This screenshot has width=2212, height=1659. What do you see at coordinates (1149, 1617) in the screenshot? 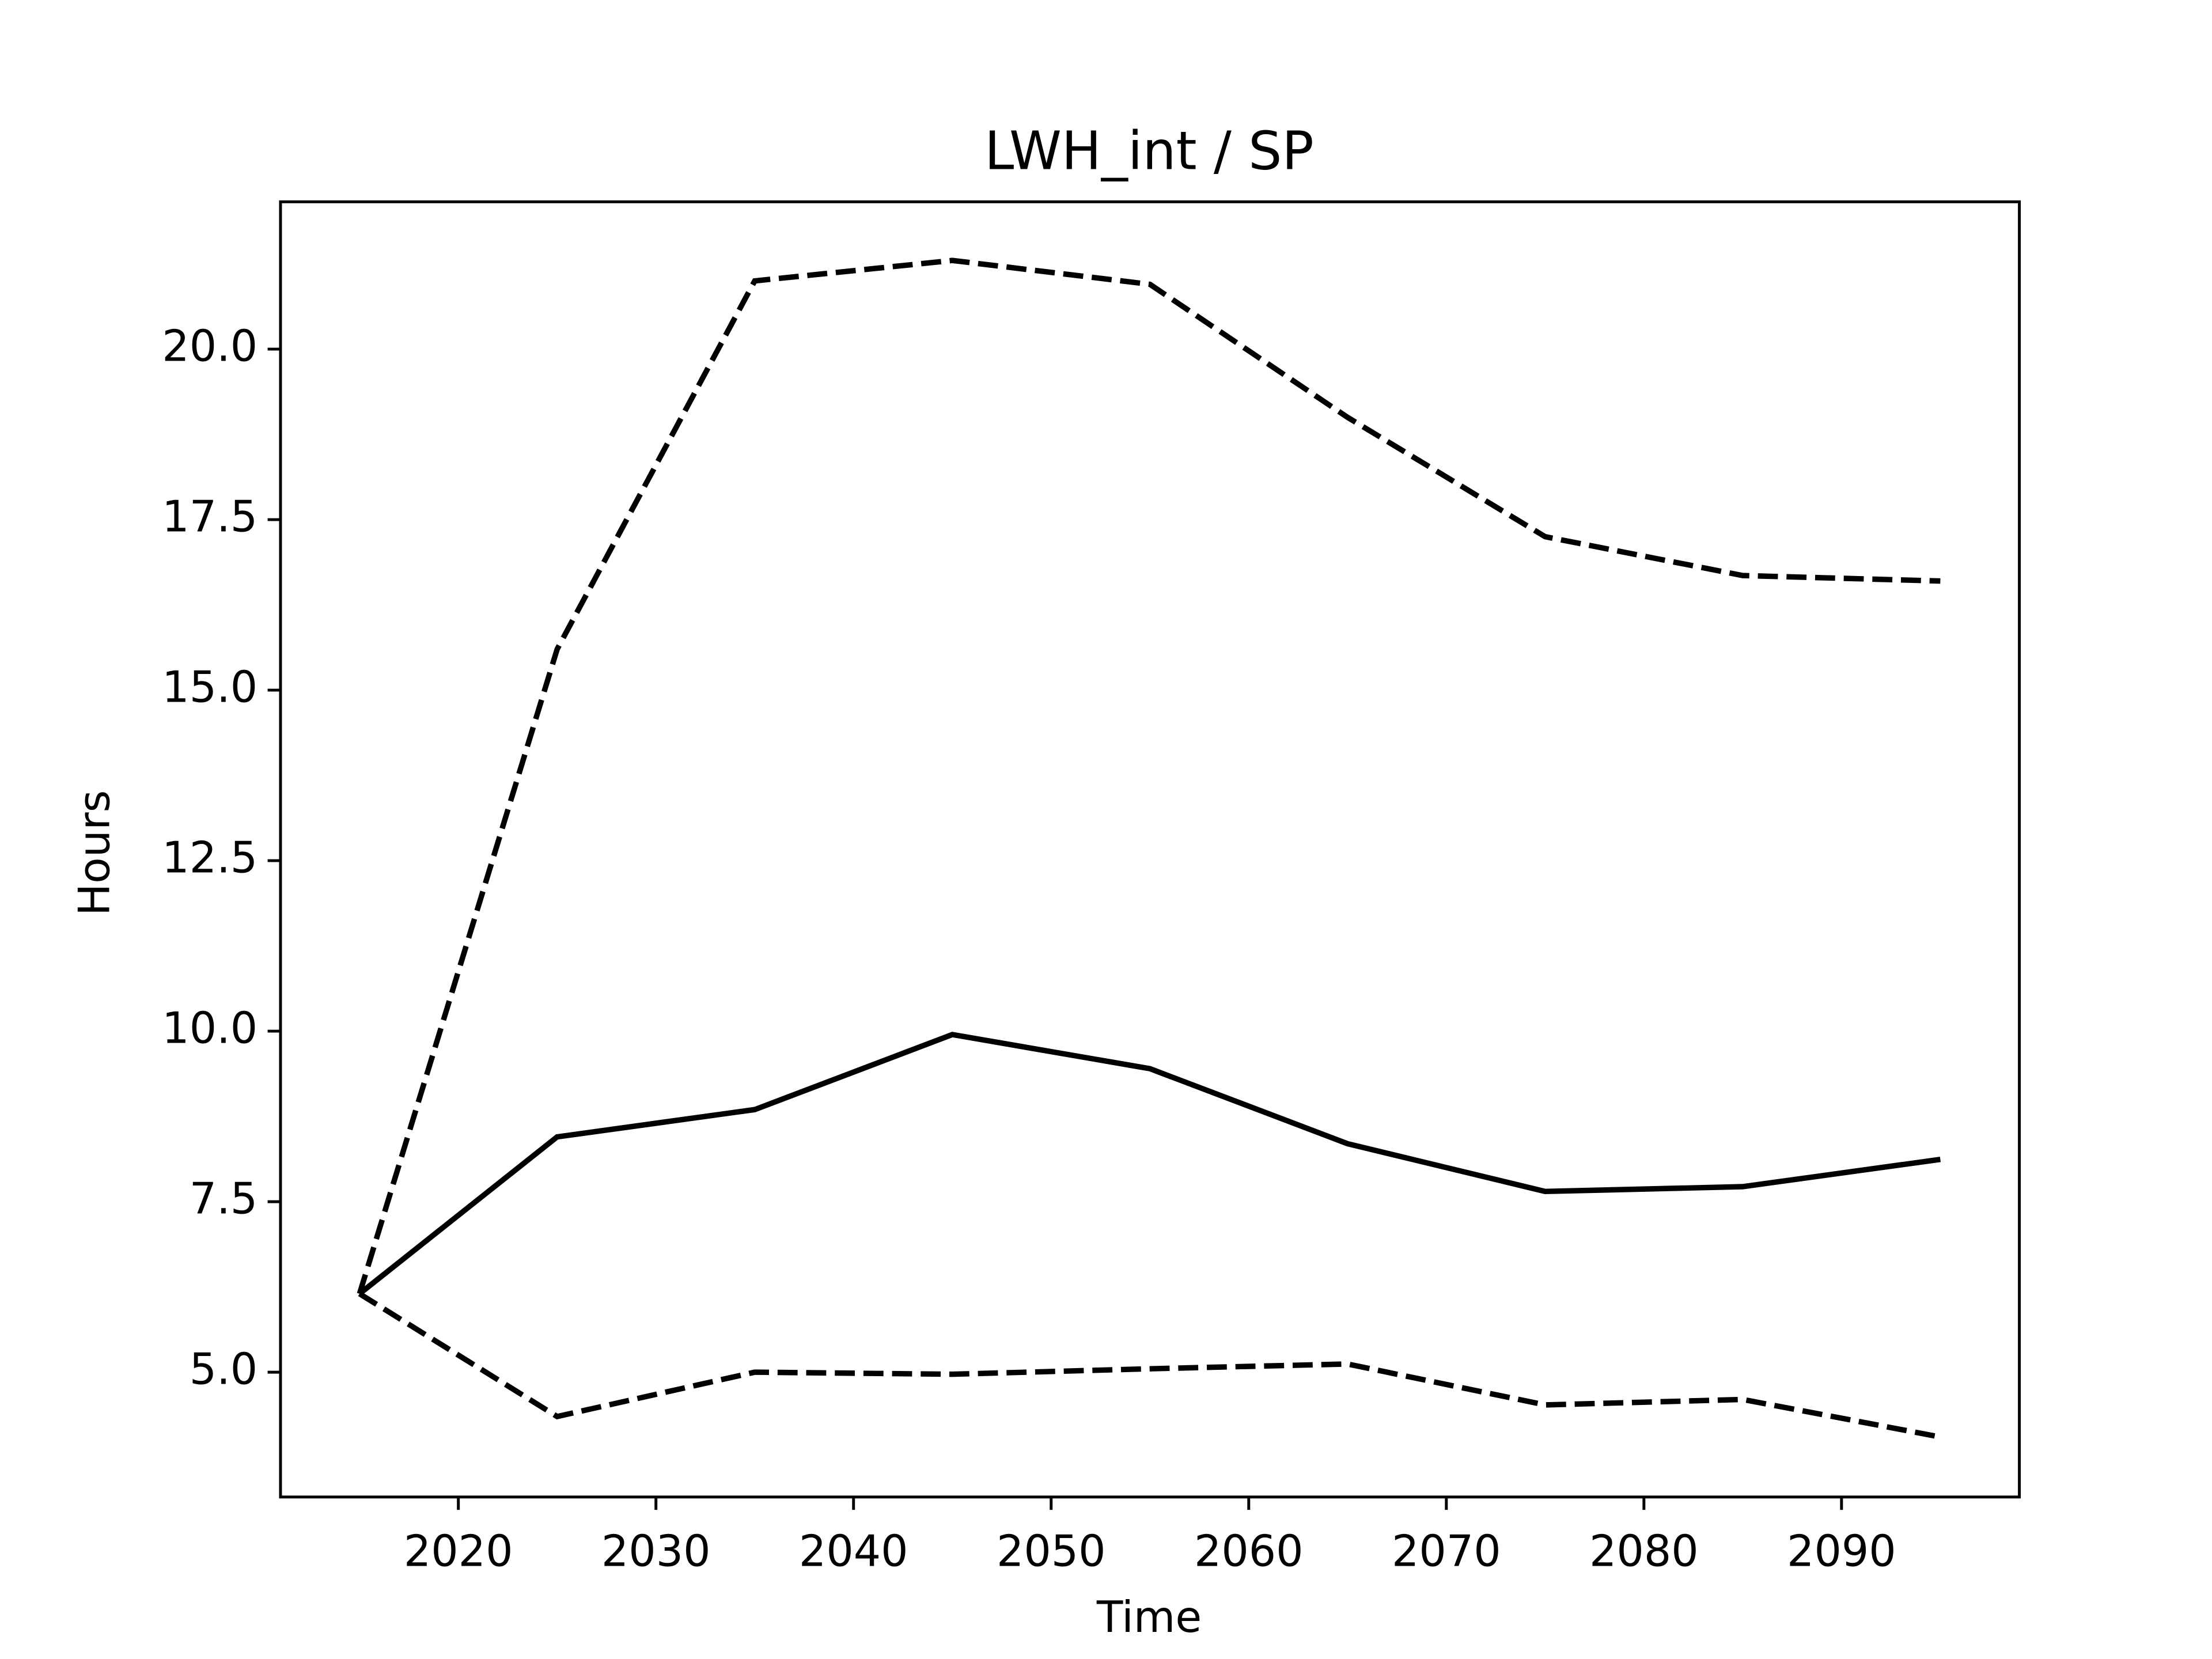
I see `x-axis-label: Time` at bounding box center [1149, 1617].